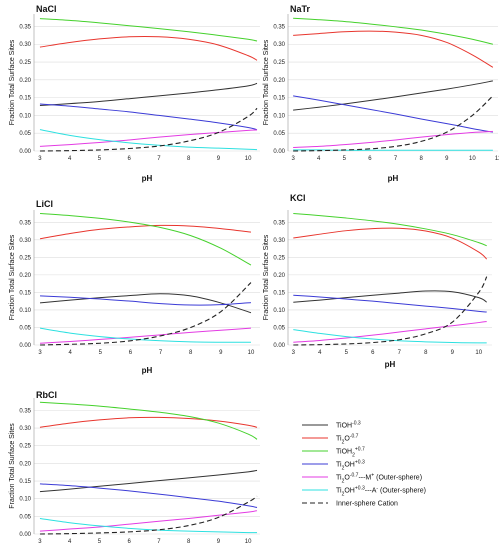 This screenshot has height=550, width=499. Describe the element at coordinates (12, 82) in the screenshot. I see `y-axis-label: Fraction Total Surface Sites` at that location.